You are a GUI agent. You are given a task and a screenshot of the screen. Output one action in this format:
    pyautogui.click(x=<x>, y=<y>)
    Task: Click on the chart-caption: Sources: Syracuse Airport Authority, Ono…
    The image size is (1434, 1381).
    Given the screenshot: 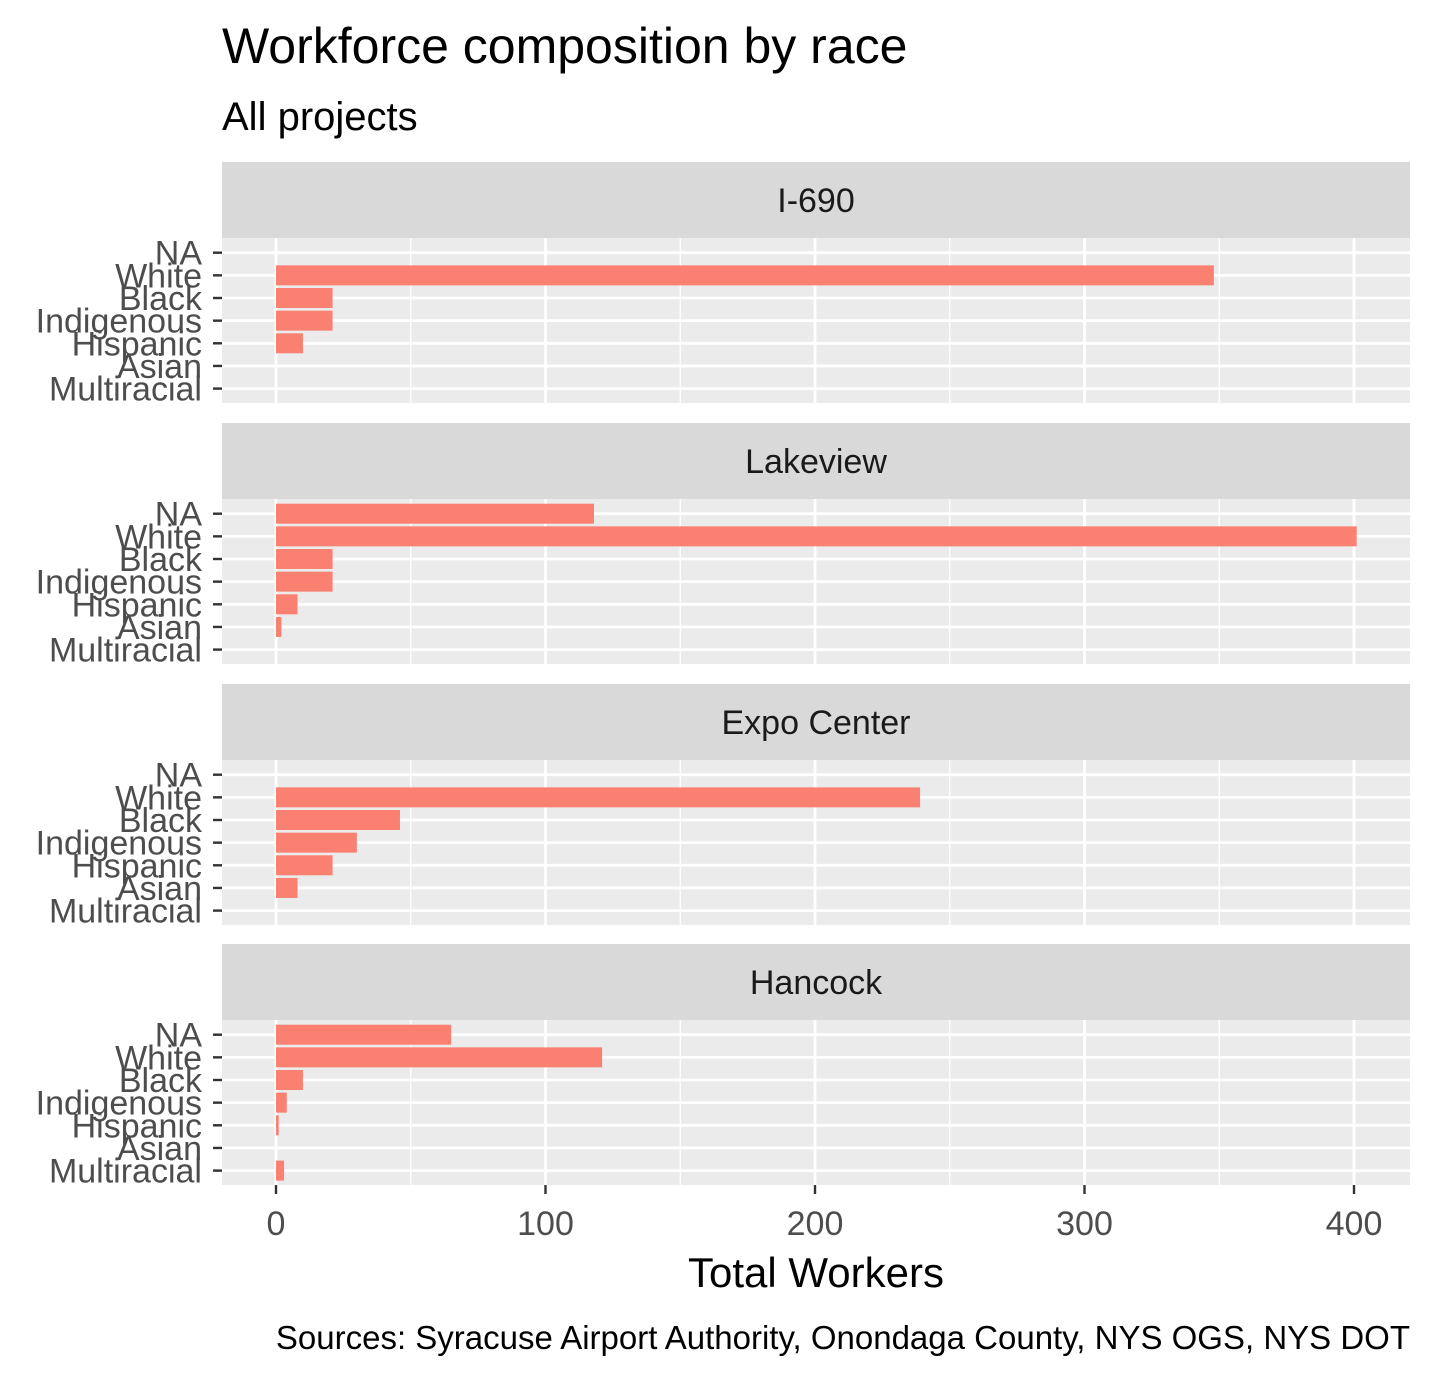 What is the action you would take?
    pyautogui.click(x=843, y=1337)
    